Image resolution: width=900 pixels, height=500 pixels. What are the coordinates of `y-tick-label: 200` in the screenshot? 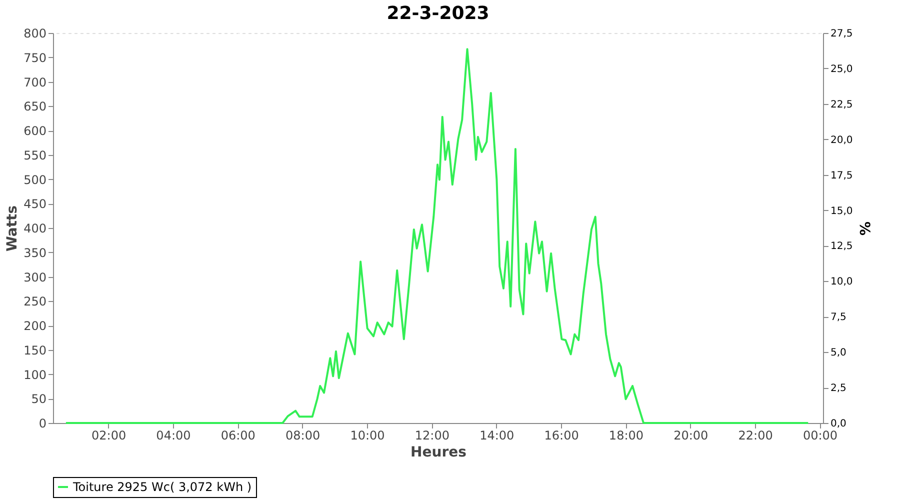 It's located at (35, 326).